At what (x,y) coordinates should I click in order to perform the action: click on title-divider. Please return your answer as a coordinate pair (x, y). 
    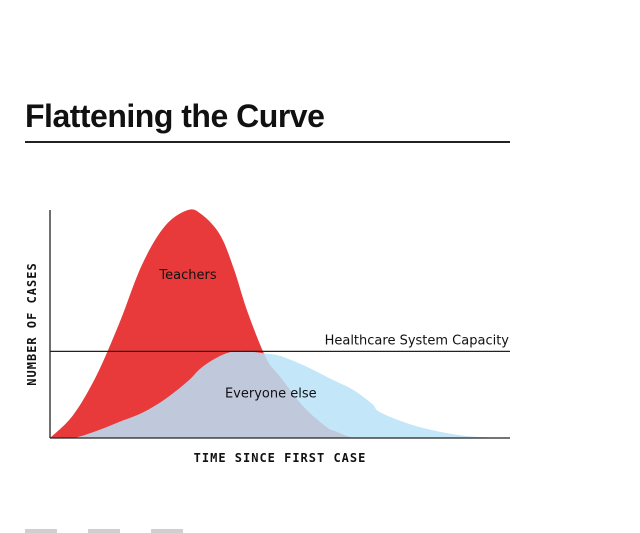
    Looking at the image, I should click on (267, 142).